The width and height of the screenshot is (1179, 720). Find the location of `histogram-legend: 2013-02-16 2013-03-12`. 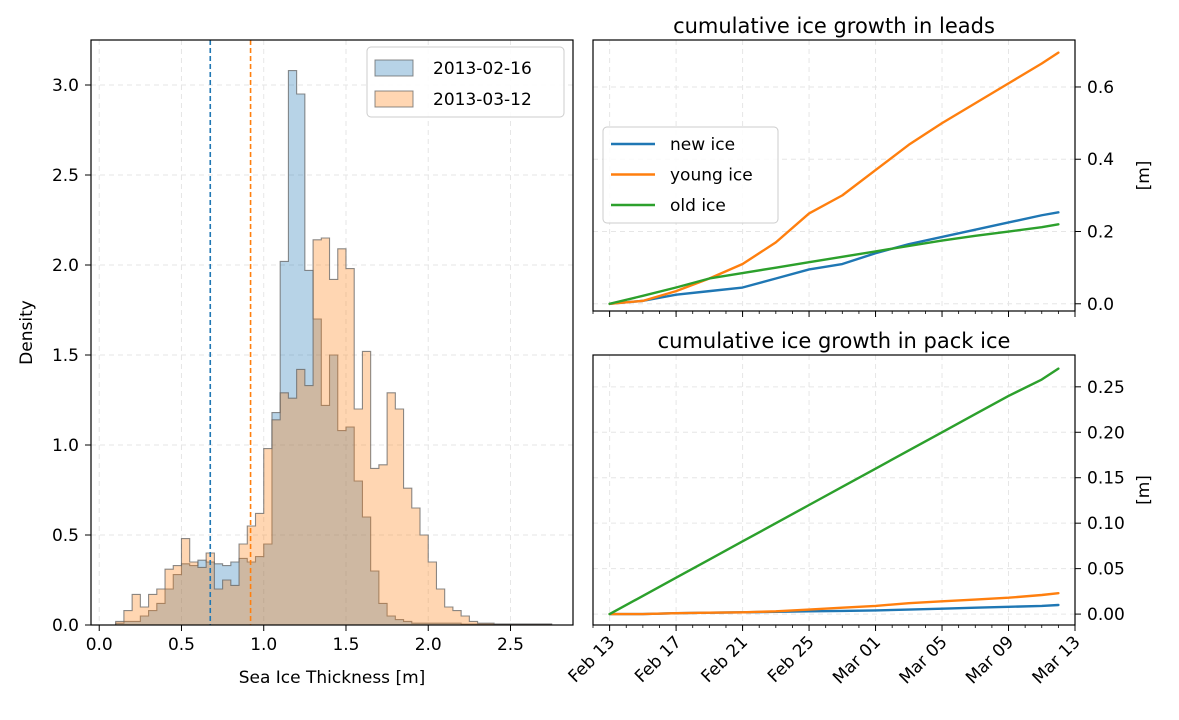

histogram-legend: 2013-02-16 2013-03-12 is located at coordinates (465, 82).